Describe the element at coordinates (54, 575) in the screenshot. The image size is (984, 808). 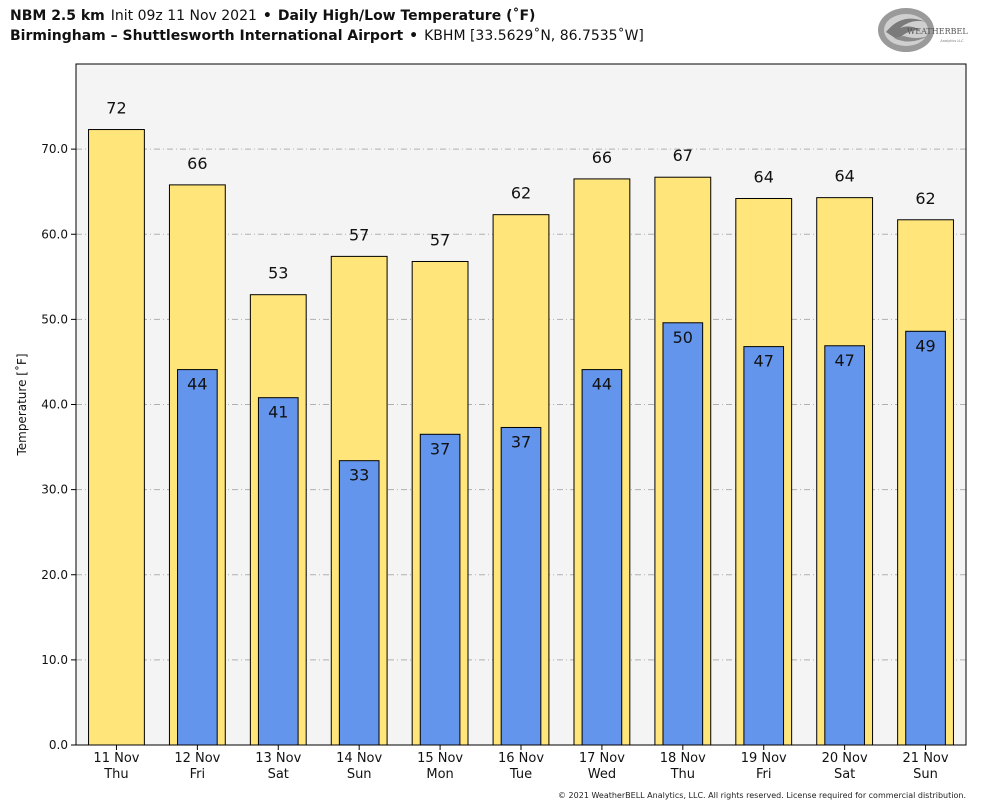
I see `y-tick-label: 20.0` at that location.